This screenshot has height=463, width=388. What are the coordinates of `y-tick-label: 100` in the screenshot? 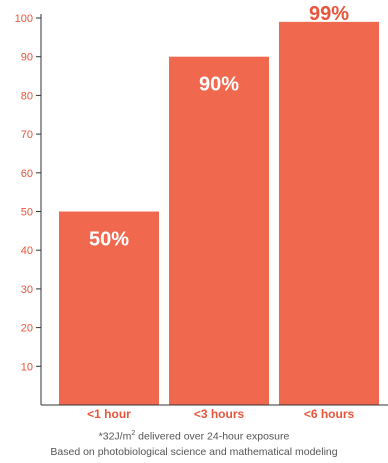 It's located at (24, 19).